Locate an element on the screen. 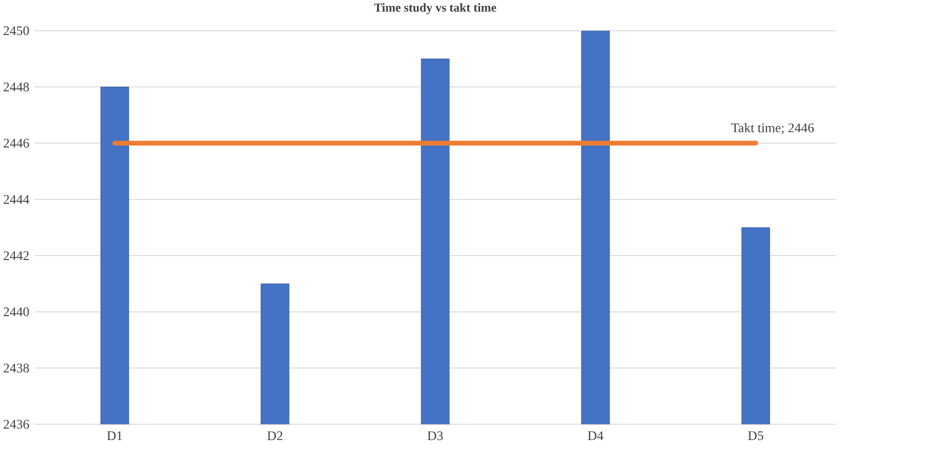 This screenshot has height=468, width=931. y-tick-label: 2446 is located at coordinates (17, 143).